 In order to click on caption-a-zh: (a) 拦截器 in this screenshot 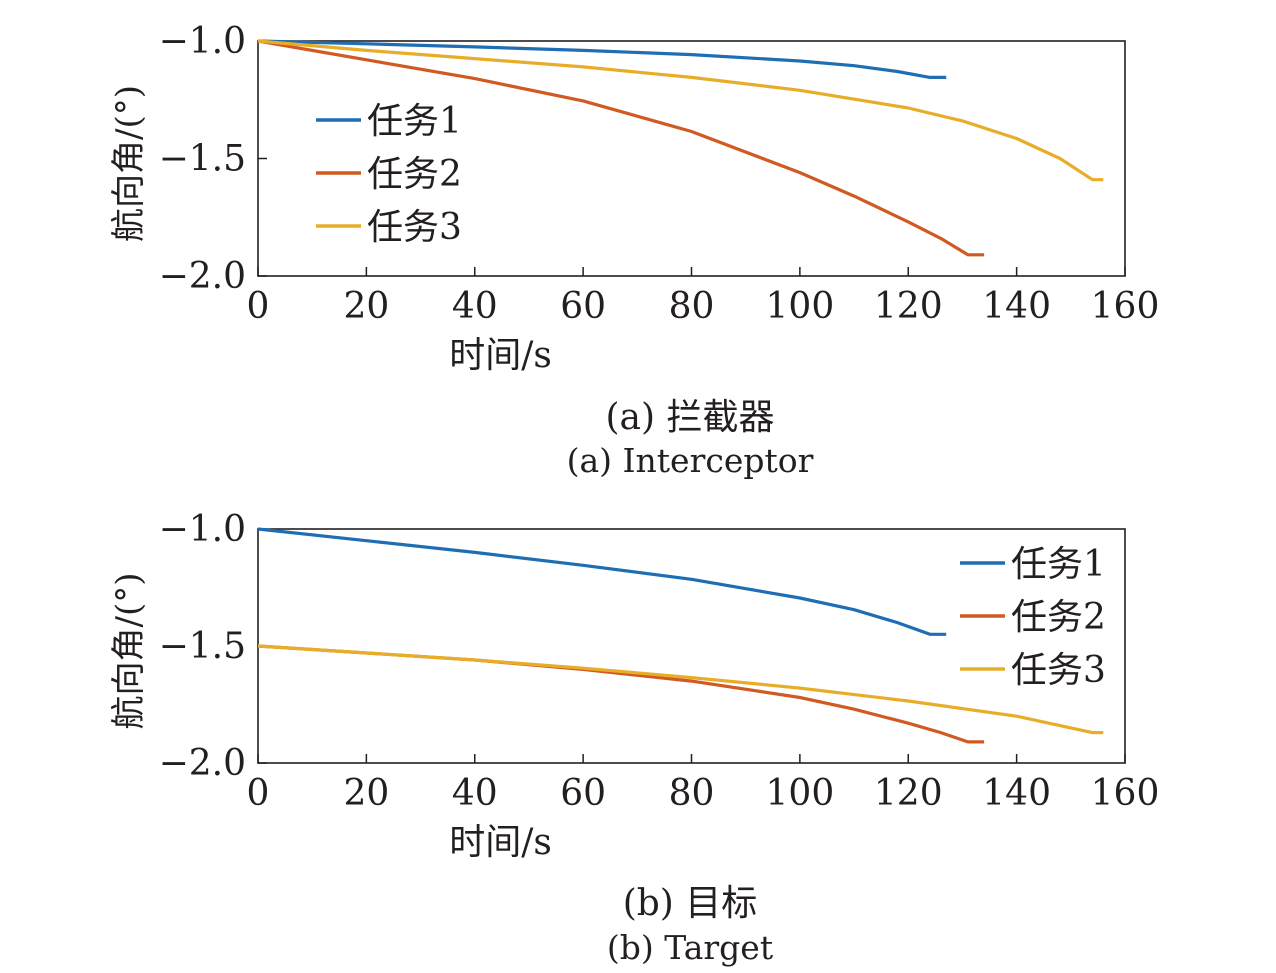, I will do `click(690, 417)`.